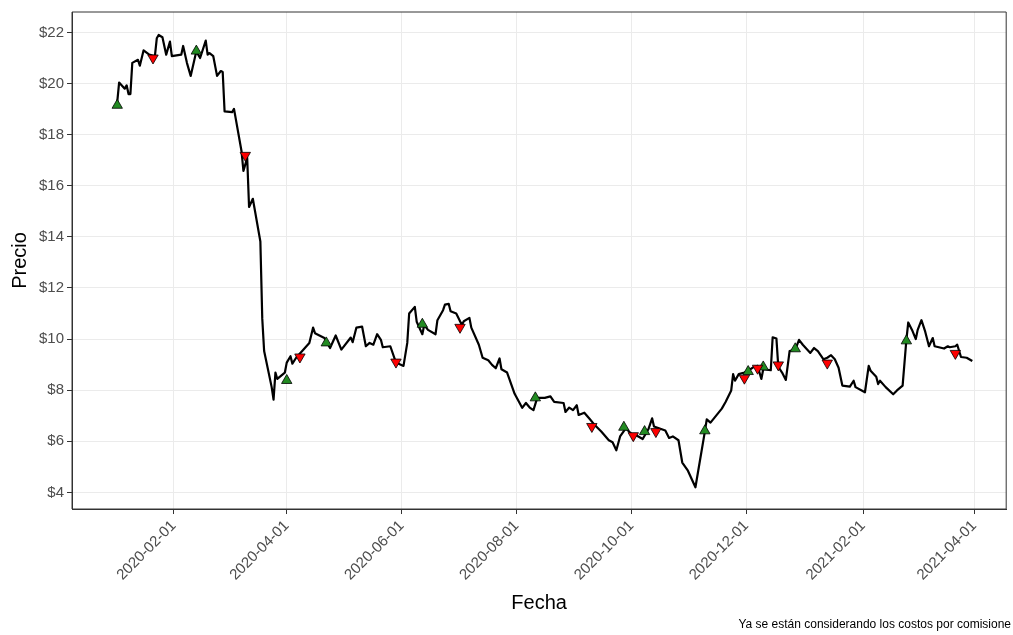 The width and height of the screenshot is (1013, 635). What do you see at coordinates (56, 389) in the screenshot?
I see `y-tick-label: $8` at bounding box center [56, 389].